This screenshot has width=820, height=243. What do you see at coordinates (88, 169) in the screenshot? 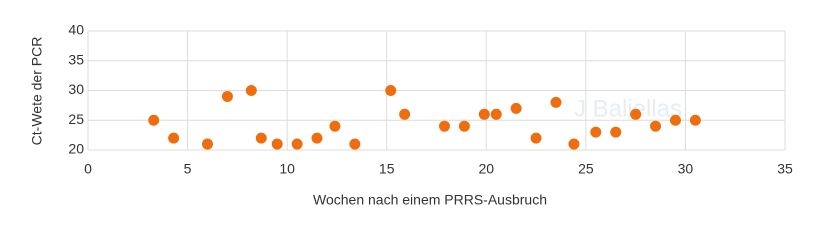
I see `x-tick-label: 0` at bounding box center [88, 169].